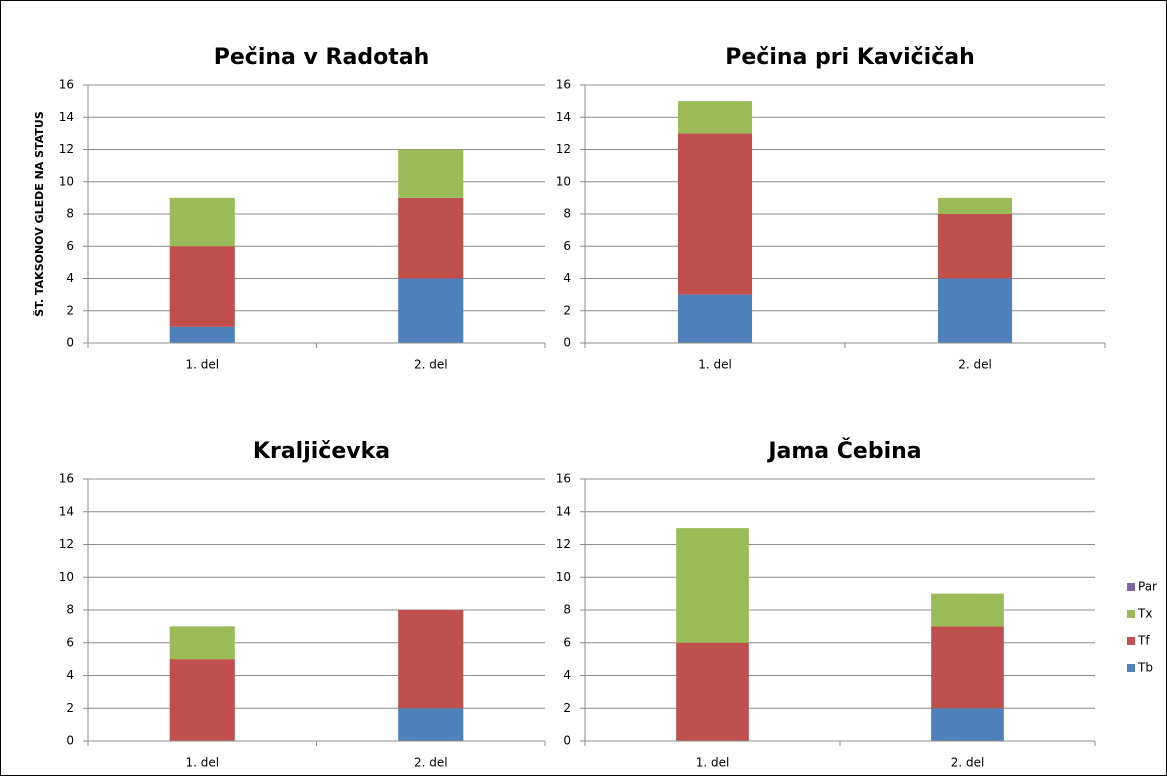 This screenshot has height=780, width=1167. I want to click on legend-label: Tf, so click(1143, 641).